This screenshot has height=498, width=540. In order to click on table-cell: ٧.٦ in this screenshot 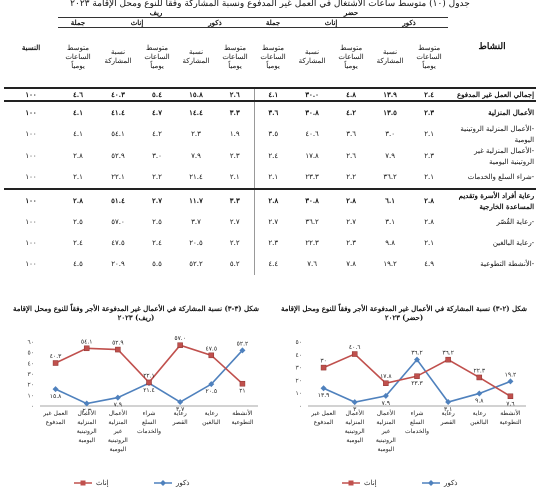, I will do `click(312, 263)`.